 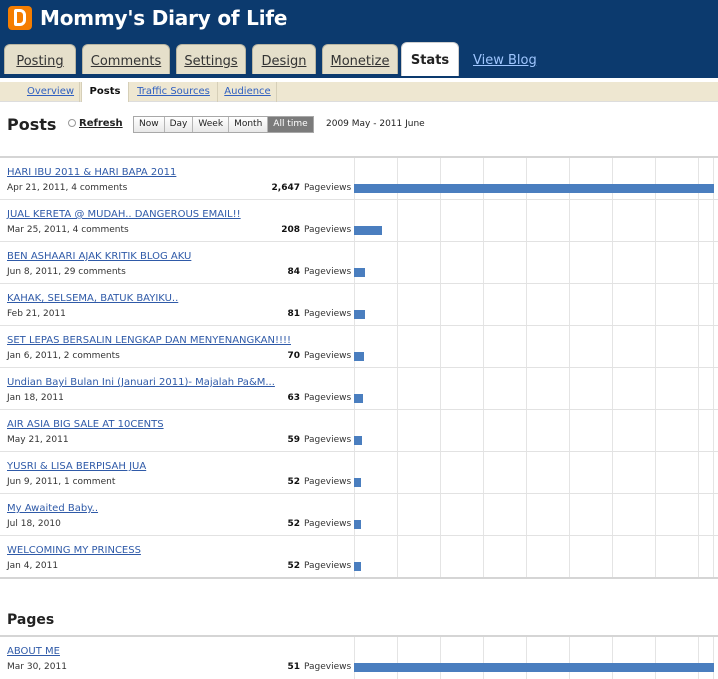 I want to click on tab-comments: Comments, so click(x=126, y=59).